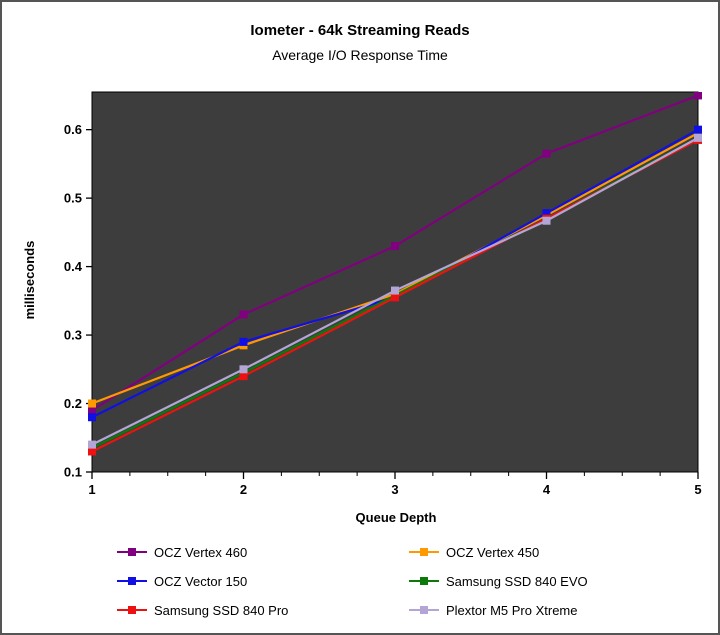 The height and width of the screenshot is (635, 720). What do you see at coordinates (263, 581) in the screenshot?
I see `legend-item: OCZ Vector 150` at bounding box center [263, 581].